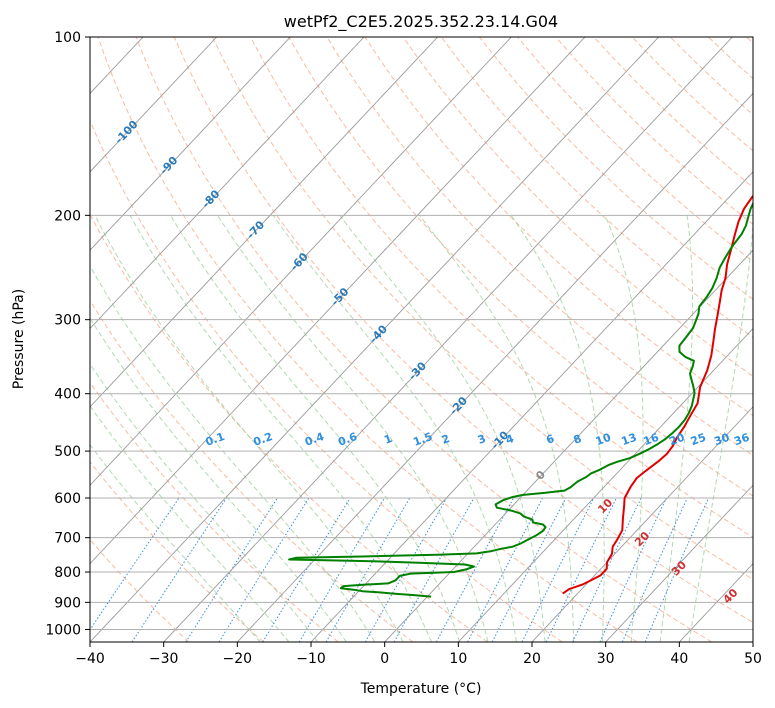 The image size is (775, 708). I want to click on x-tick-label: 50, so click(753, 659).